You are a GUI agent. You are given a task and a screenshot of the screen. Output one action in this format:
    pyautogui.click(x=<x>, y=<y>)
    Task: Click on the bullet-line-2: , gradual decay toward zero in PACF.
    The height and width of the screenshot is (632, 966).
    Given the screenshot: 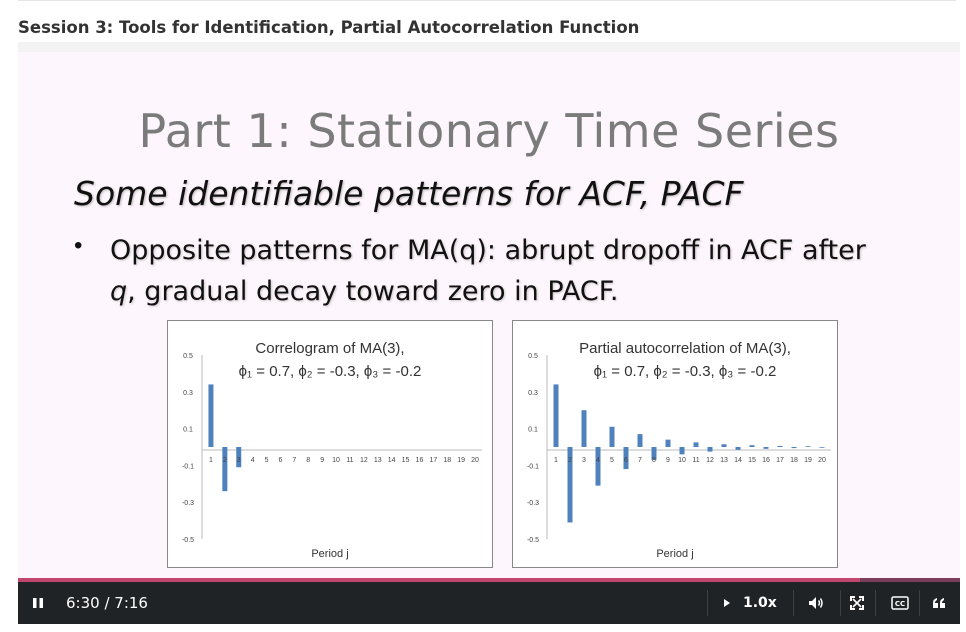 What is the action you would take?
    pyautogui.click(x=373, y=291)
    